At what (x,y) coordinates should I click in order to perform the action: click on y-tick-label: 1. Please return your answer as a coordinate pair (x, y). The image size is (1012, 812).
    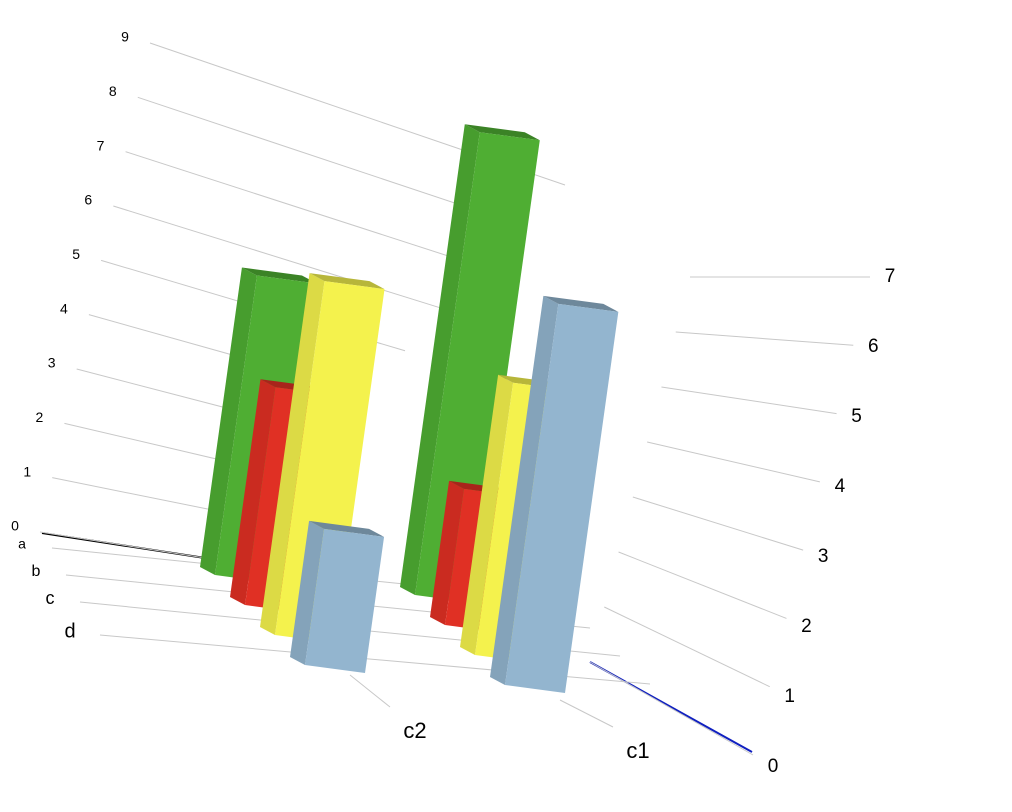
    Looking at the image, I should click on (27, 471).